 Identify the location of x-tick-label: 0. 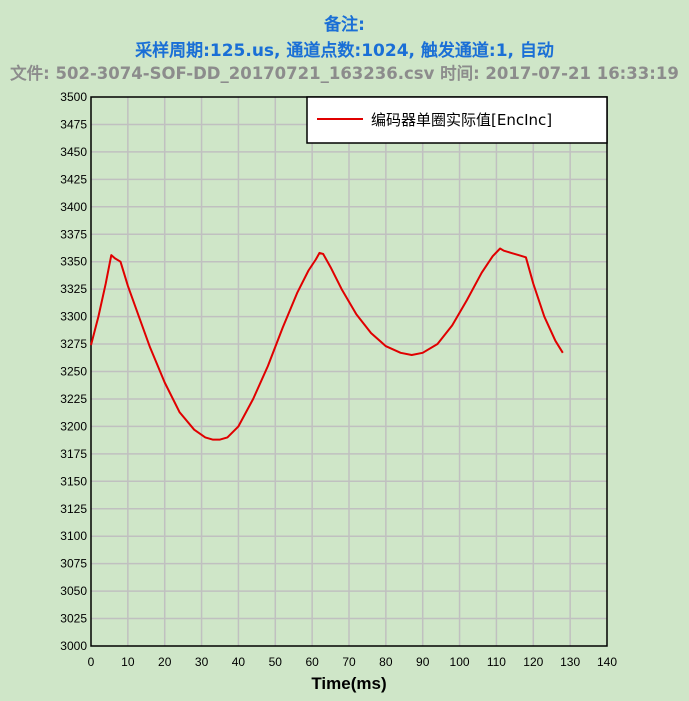
(91, 662).